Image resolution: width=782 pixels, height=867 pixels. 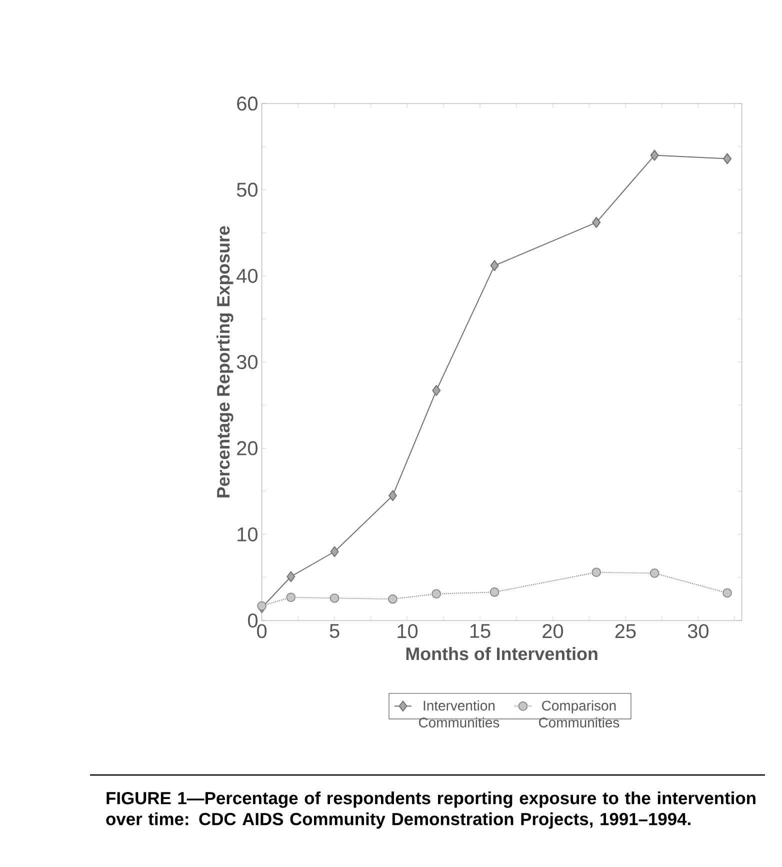 What do you see at coordinates (247, 103) in the screenshot?
I see `y-tick-label: 60` at bounding box center [247, 103].